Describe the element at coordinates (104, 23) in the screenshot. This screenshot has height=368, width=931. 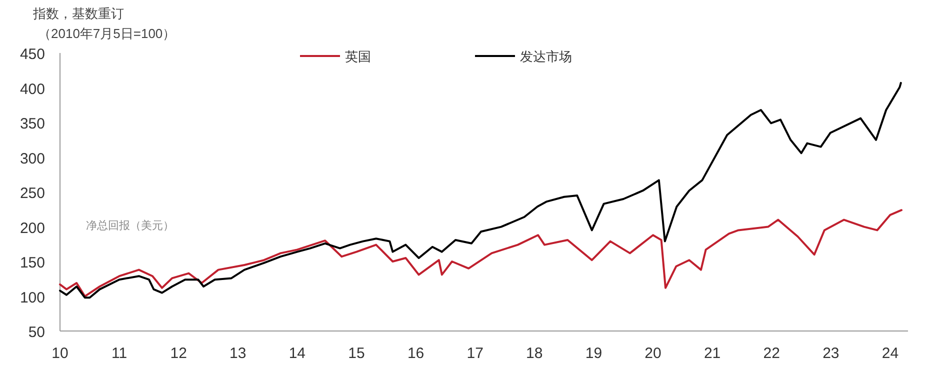
I see `y-axis-title: 指数，基数重订（2010年7月5日=100）` at that location.